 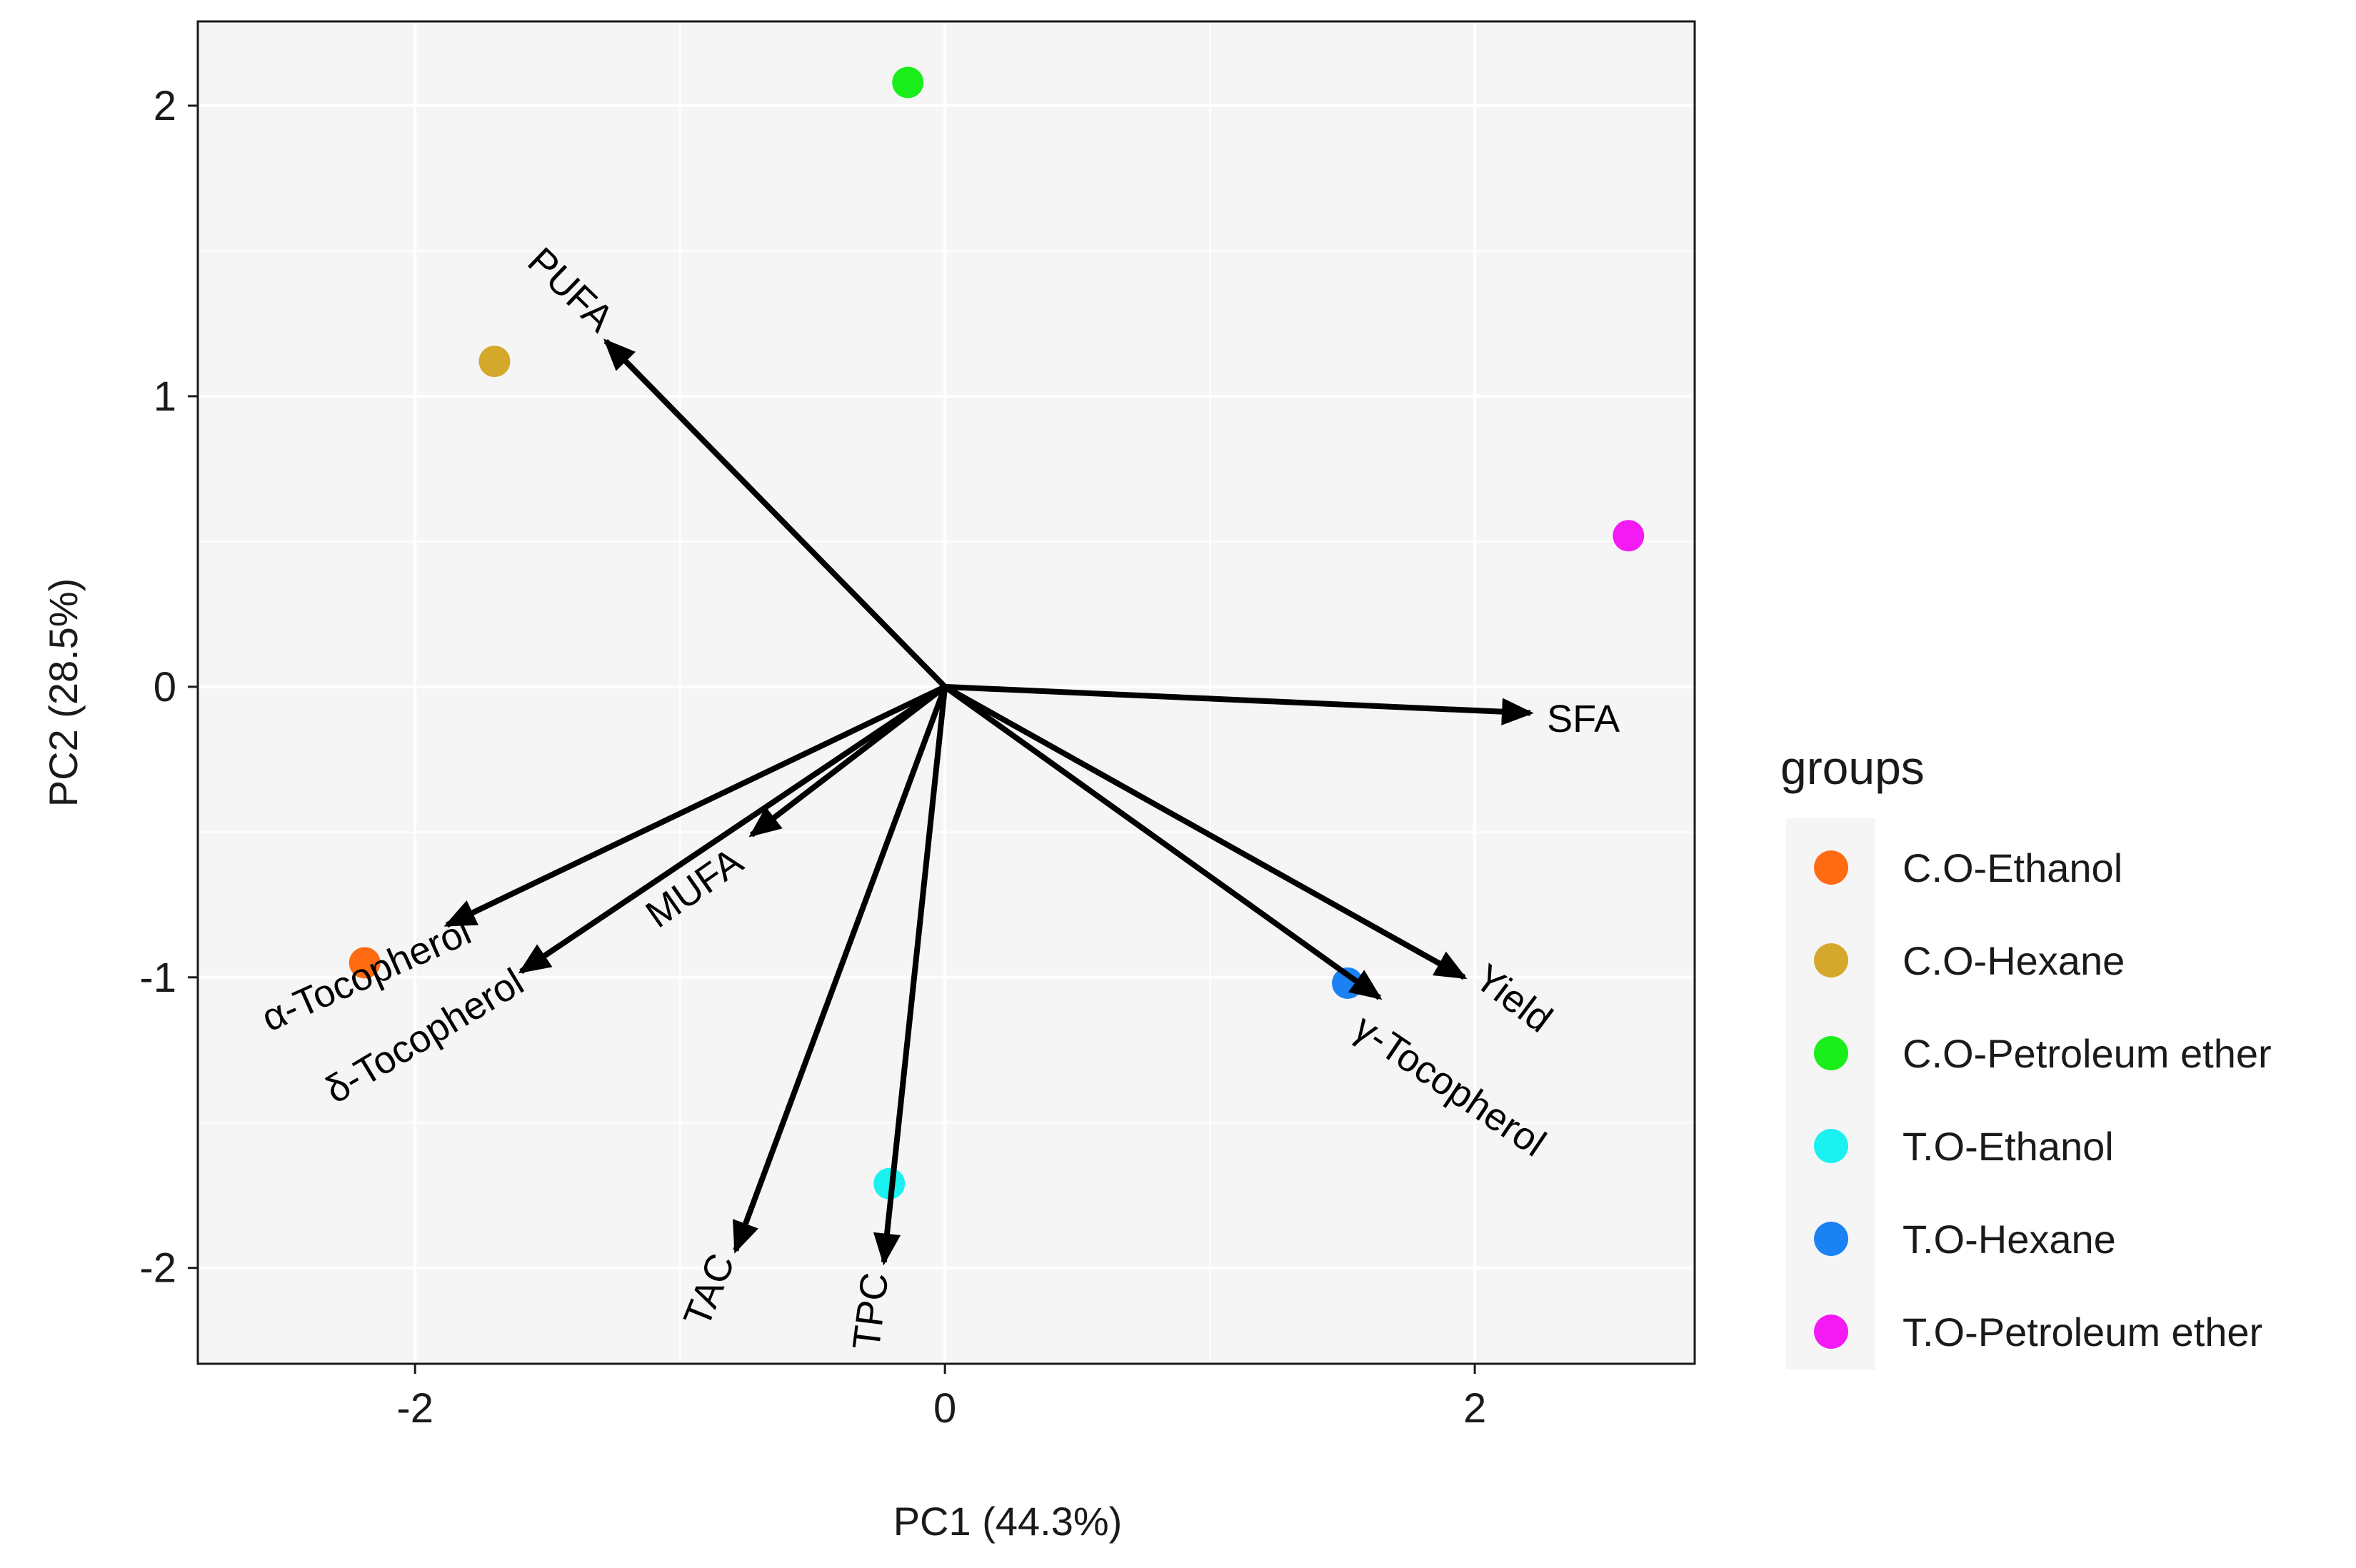 What do you see at coordinates (2012, 867) in the screenshot?
I see `legend-label: C.O-Ethanol` at bounding box center [2012, 867].